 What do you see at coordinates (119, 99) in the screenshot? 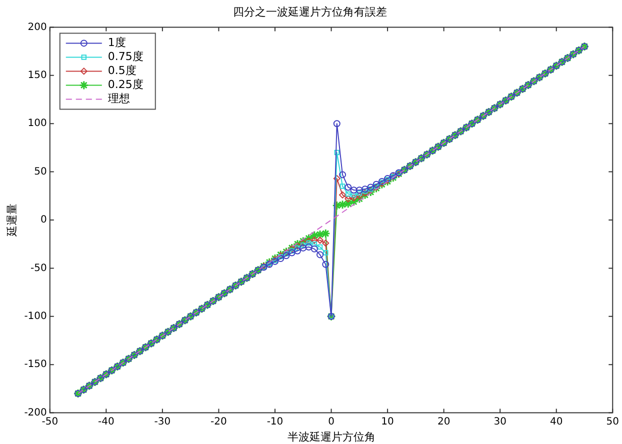
I see `legend-label: 理想` at bounding box center [119, 99].